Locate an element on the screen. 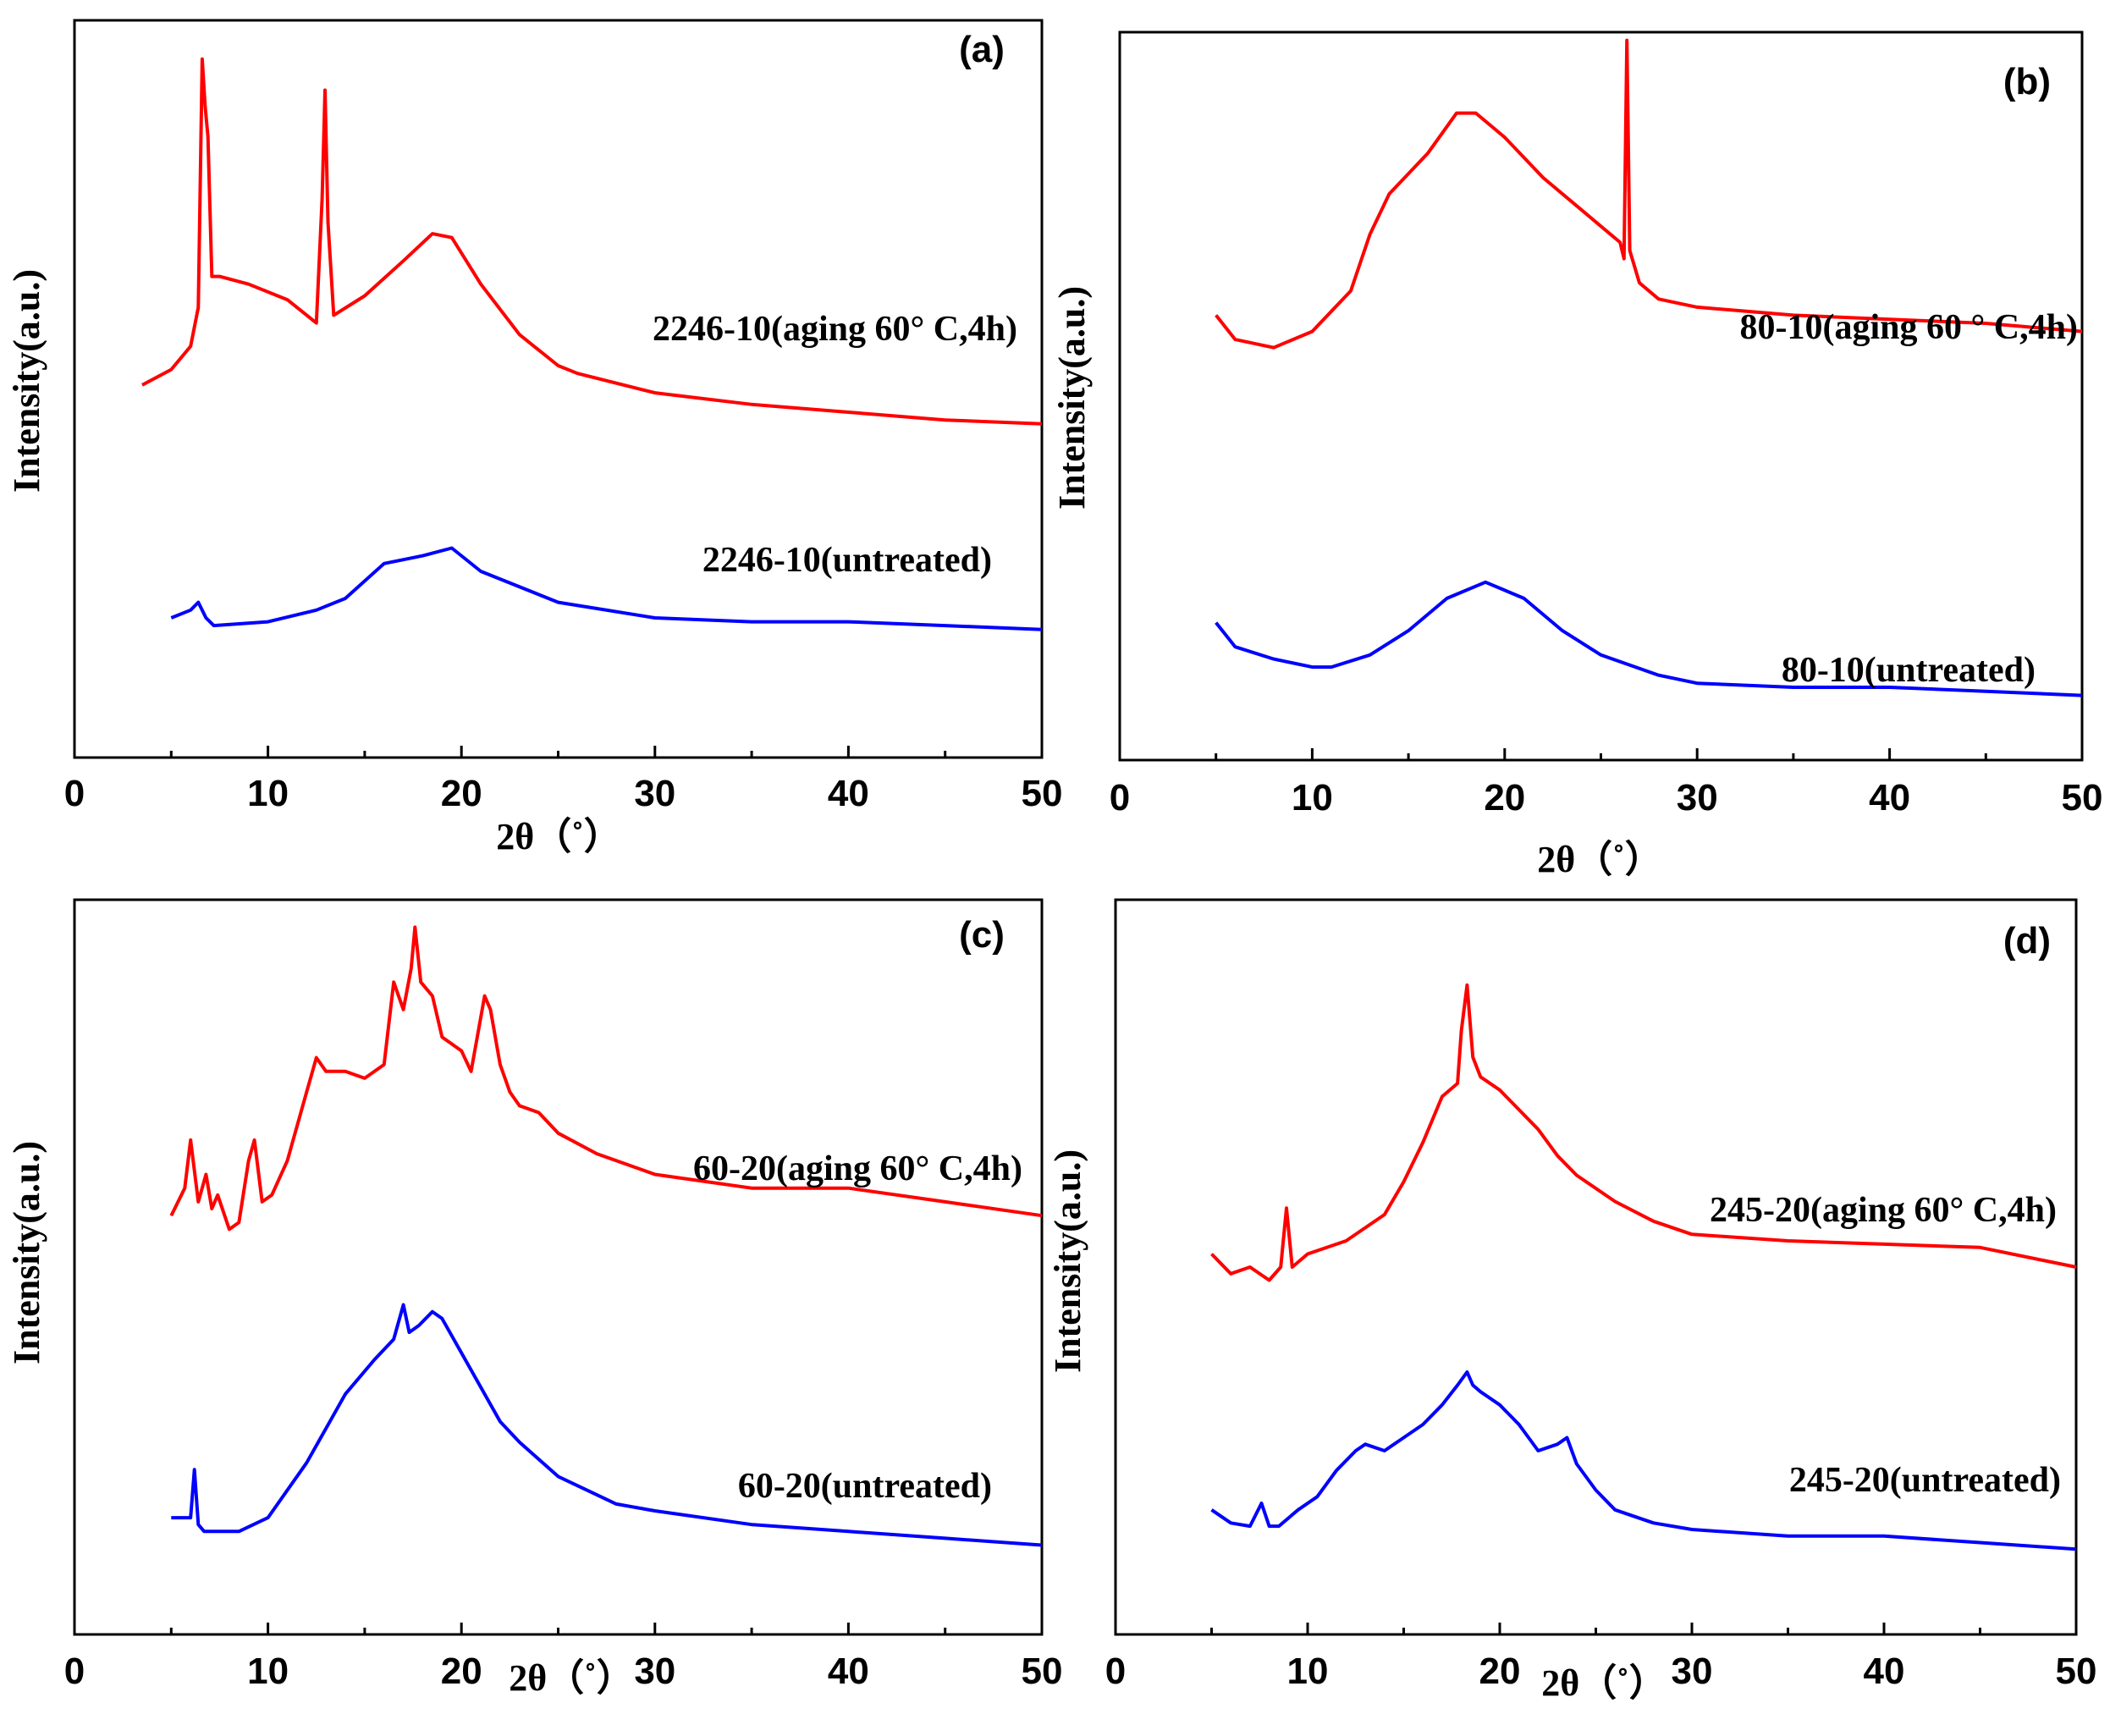  series-label-aged: 2246-10(aging 60° C,4h) is located at coordinates (835, 329).